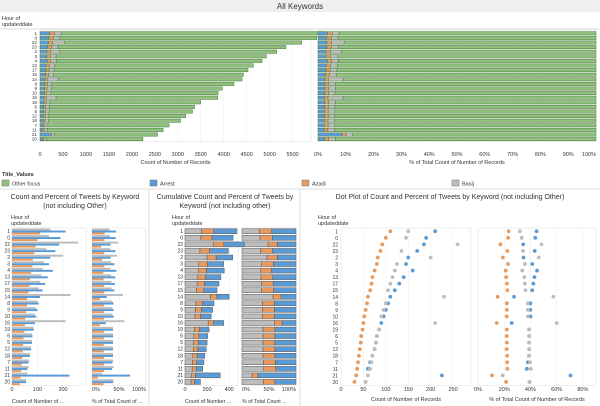  I want to click on p2-row-label: 3, so click(8, 265).